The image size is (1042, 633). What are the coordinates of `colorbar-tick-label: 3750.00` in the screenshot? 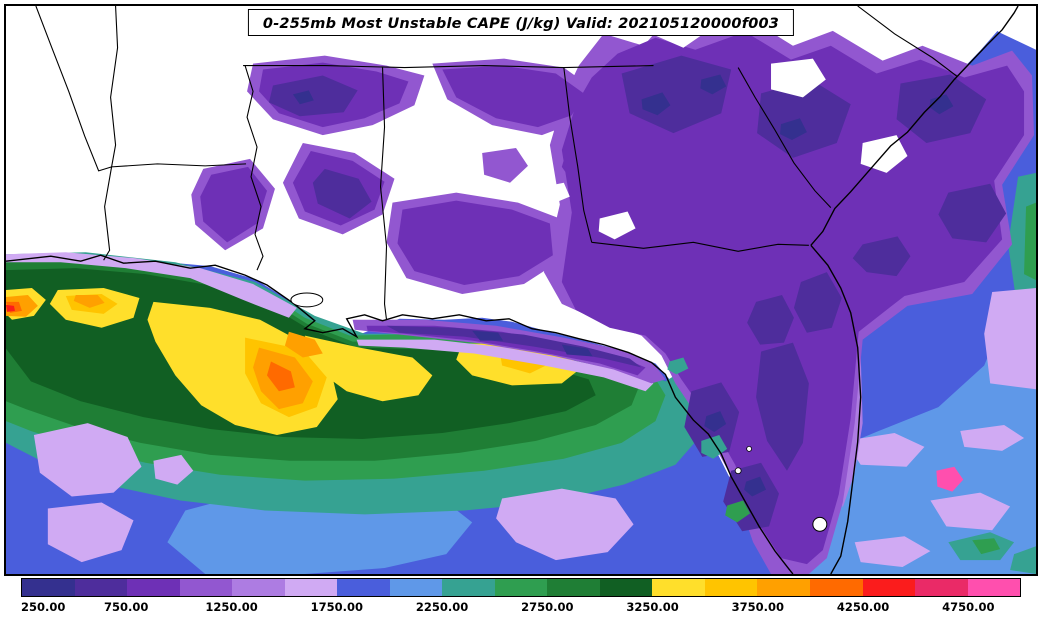 It's located at (758, 607).